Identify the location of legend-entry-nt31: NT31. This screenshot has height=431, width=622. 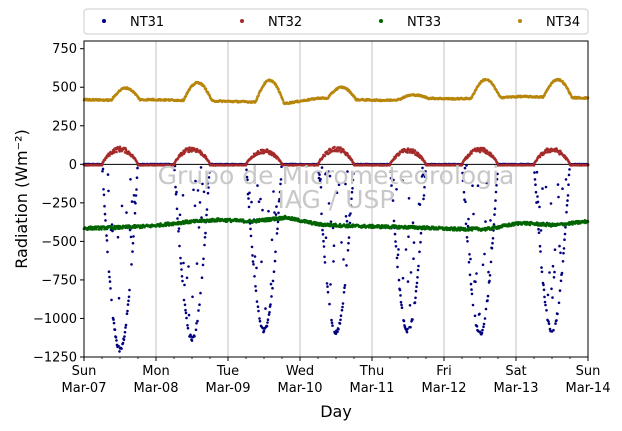
(133, 22).